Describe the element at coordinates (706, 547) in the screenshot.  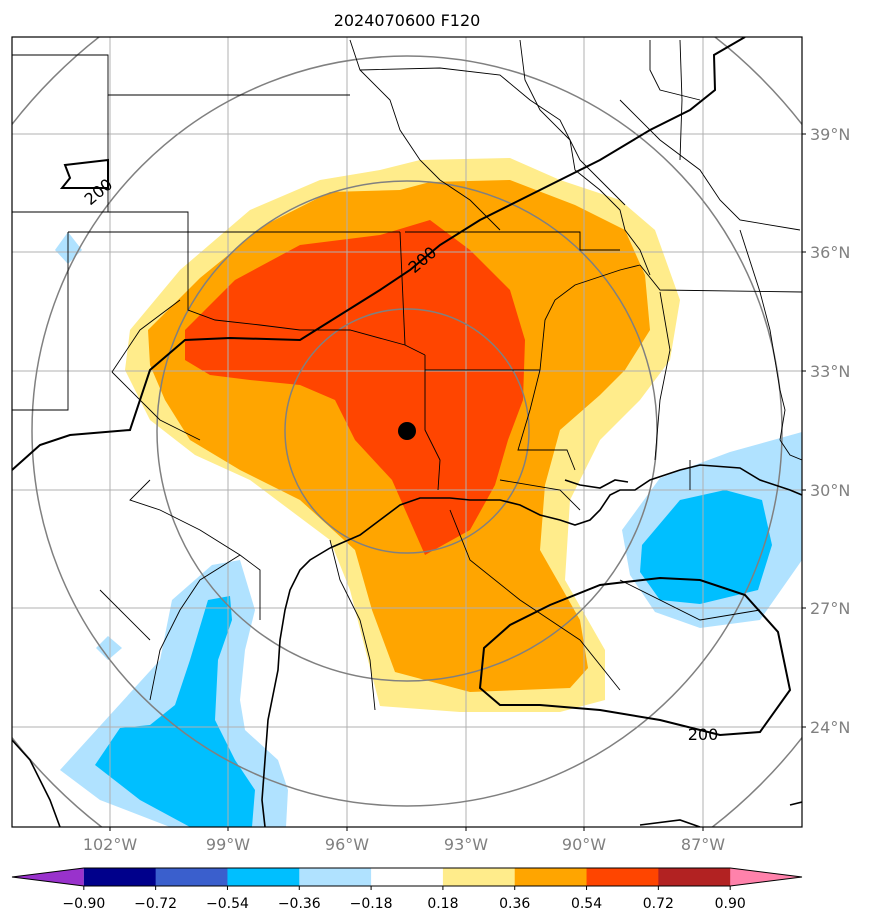
I see `anomaly-fill-neg-0.36-gulf` at that location.